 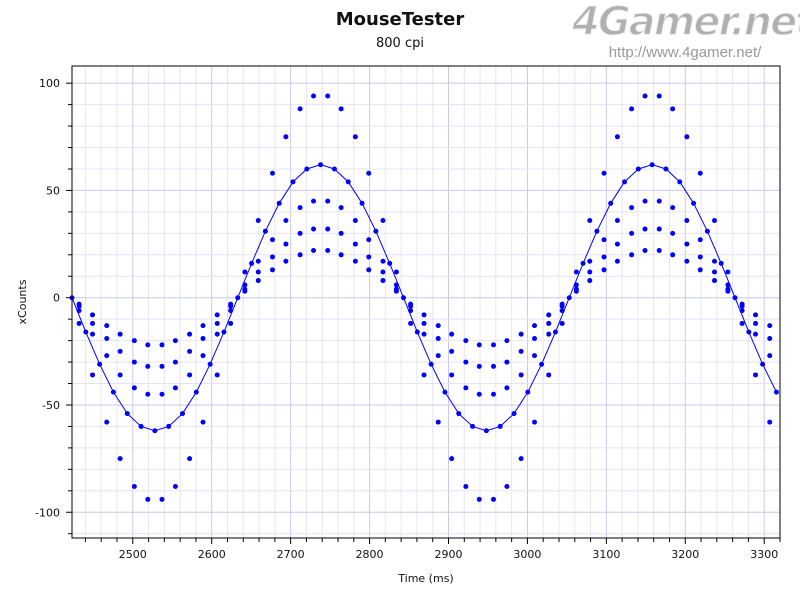 What do you see at coordinates (685, 22) in the screenshot?
I see `watermark-logo: 4Gamer.net` at bounding box center [685, 22].